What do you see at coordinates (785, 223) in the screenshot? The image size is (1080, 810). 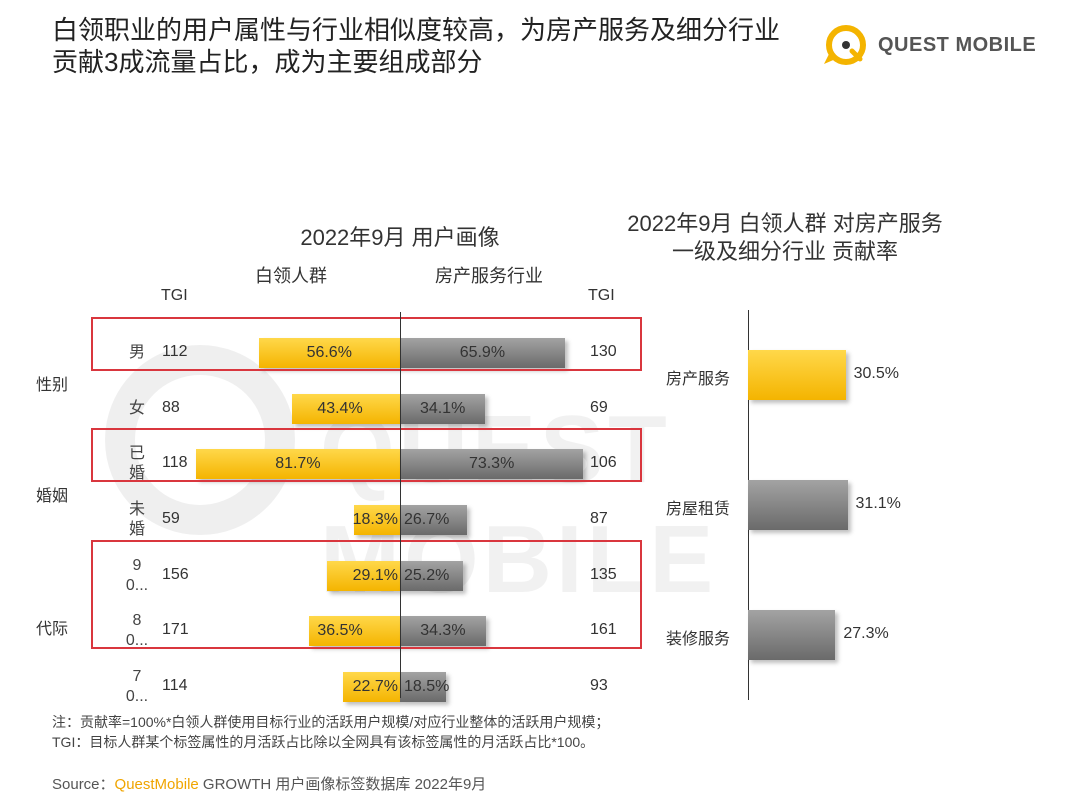 I see `right-chart-title-line-1: 2022年9月 白领人群 对房产服务` at bounding box center [785, 223].